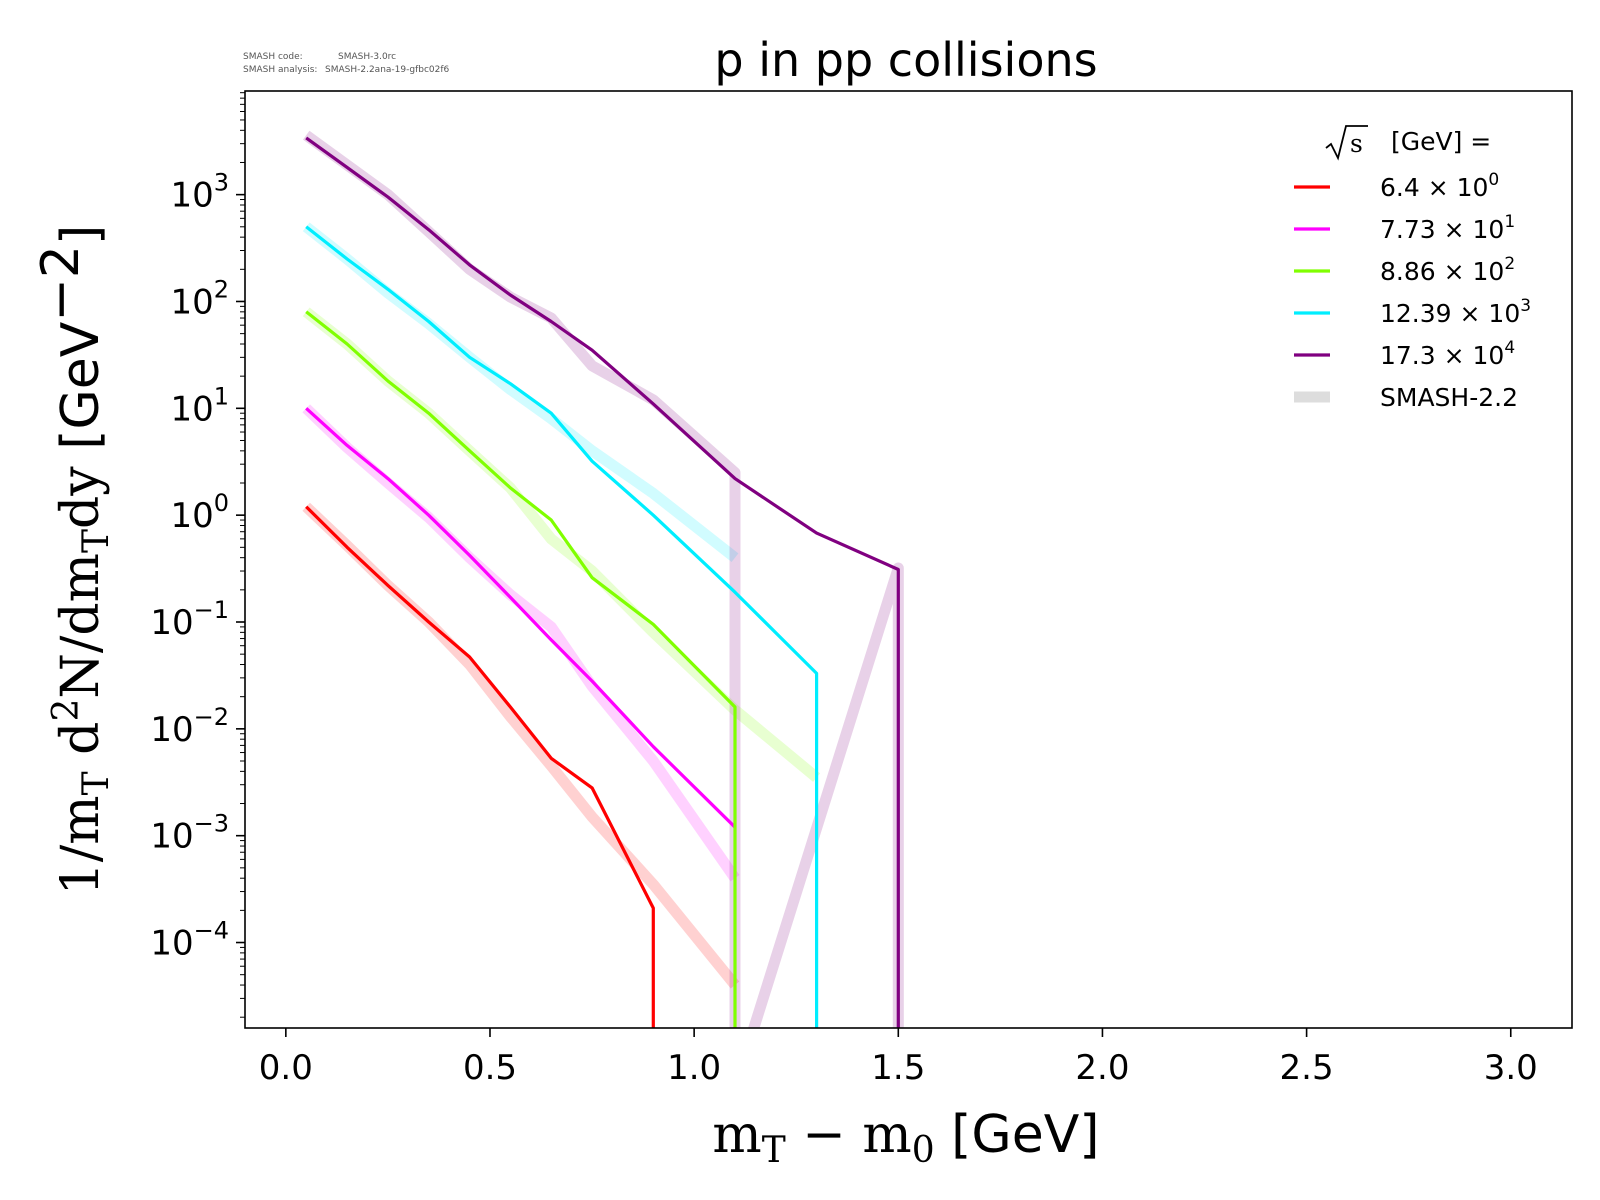 The width and height of the screenshot is (1600, 1200). Describe the element at coordinates (1449, 397) in the screenshot. I see `legend-label-reference: SMASH-2.2` at that location.